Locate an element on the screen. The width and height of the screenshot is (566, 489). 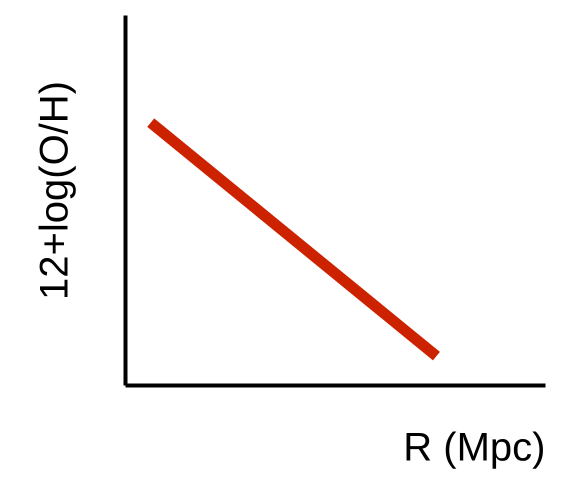
y-axis-title: 12+log(O/H) is located at coordinates (54, 190).